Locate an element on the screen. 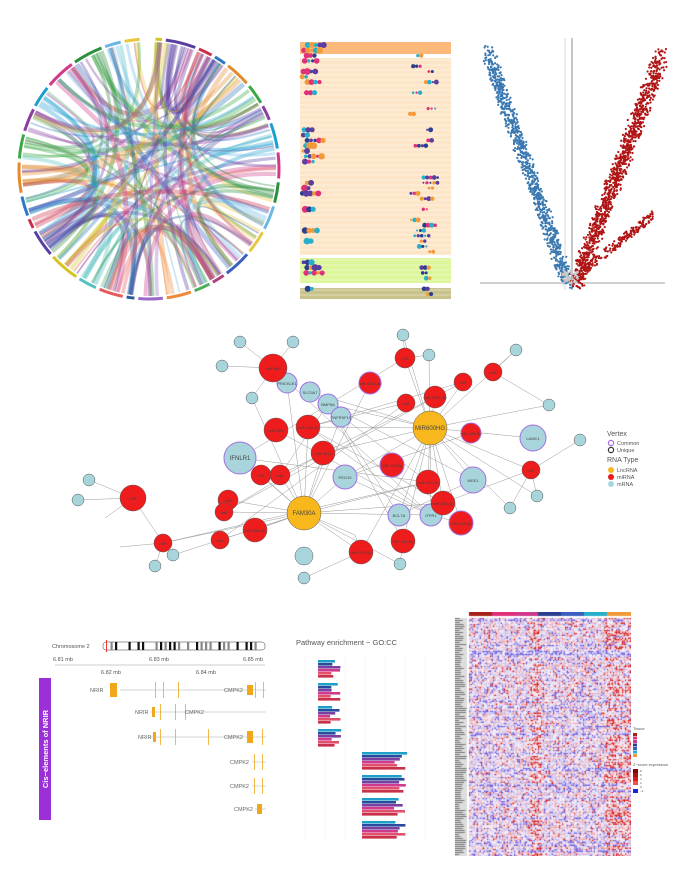  node-mir600hg: MIR600HG is located at coordinates (430, 428).